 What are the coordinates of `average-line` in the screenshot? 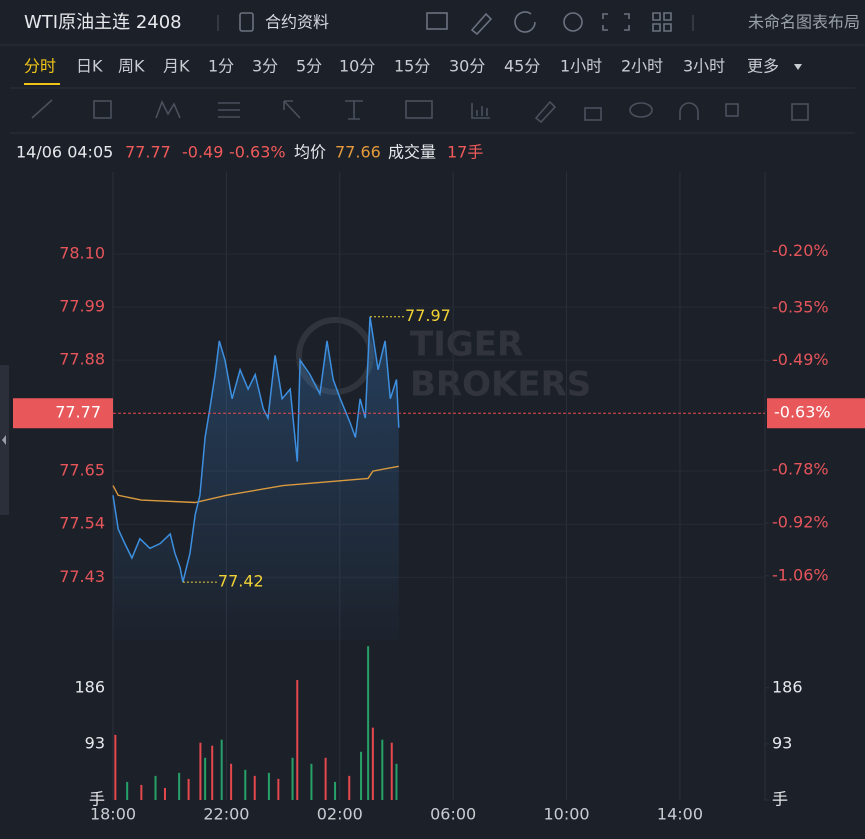 It's located at (255, 484).